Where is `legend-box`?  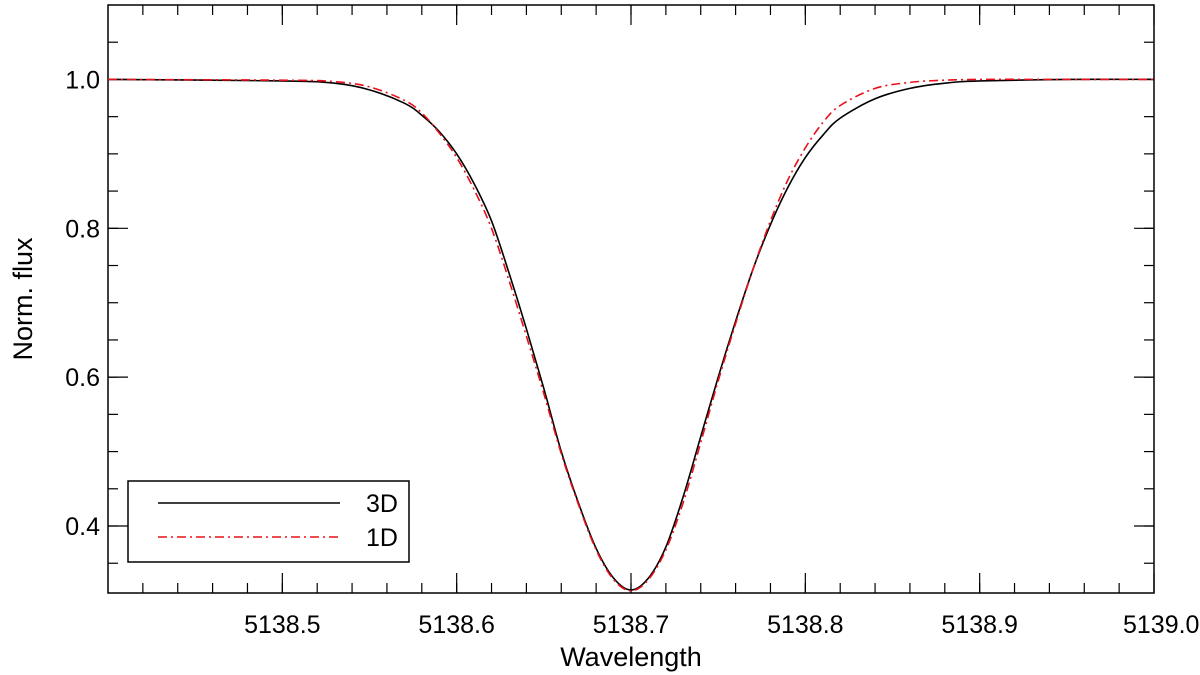
legend-box is located at coordinates (268, 521).